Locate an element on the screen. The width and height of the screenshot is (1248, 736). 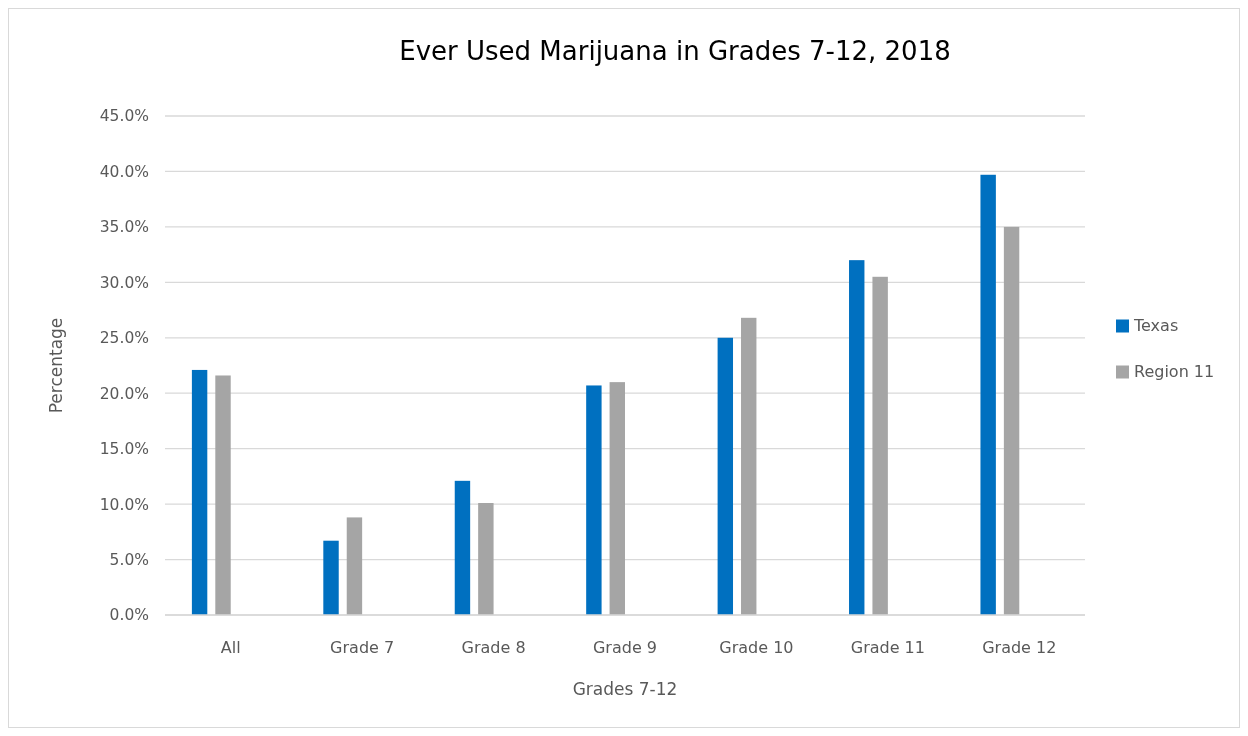
x-tick-label: Grade 9 is located at coordinates (625, 647).